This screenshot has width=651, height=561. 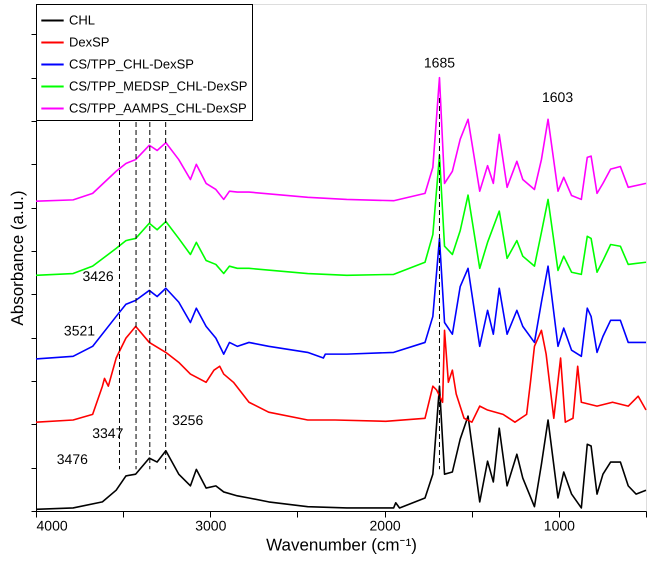 I want to click on annotation: 3256, so click(x=188, y=420).